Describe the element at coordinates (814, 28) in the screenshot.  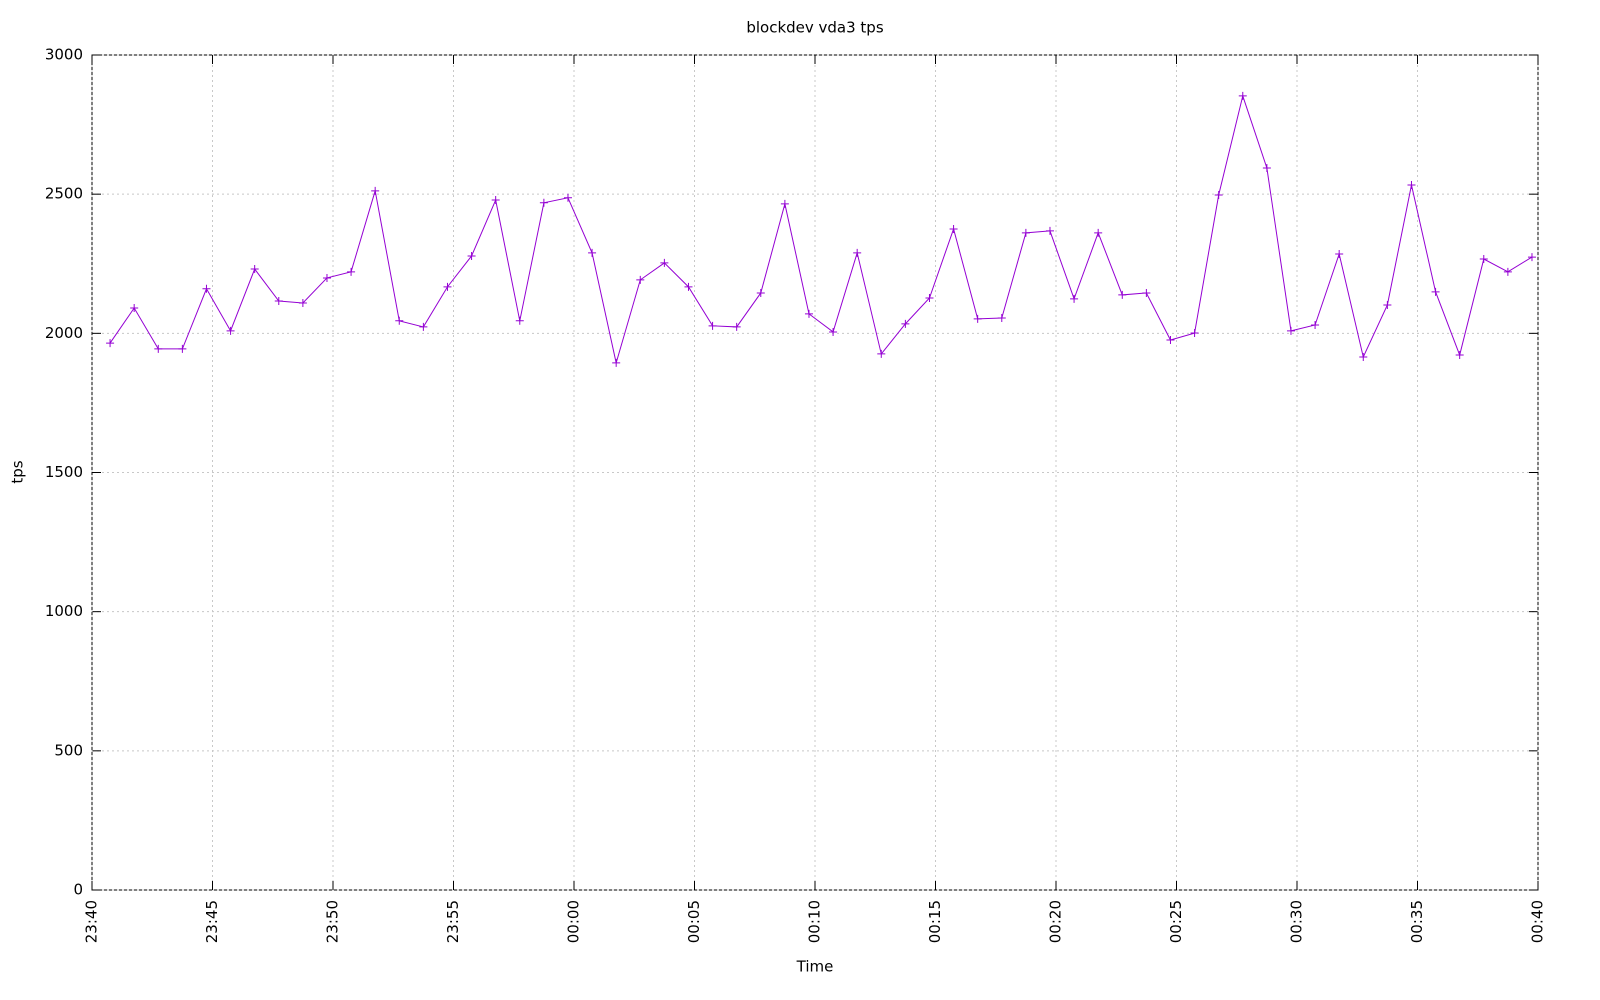
I see `chart-title: blockdev vda3 tps` at that location.